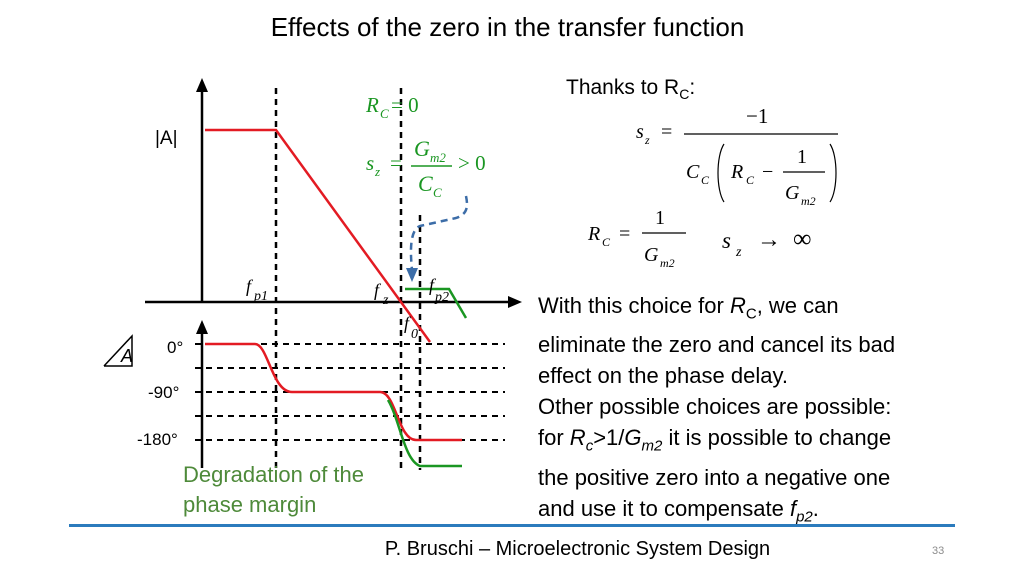  Describe the element at coordinates (705, 180) in the screenshot. I see `eq-cc-sub: C` at that location.